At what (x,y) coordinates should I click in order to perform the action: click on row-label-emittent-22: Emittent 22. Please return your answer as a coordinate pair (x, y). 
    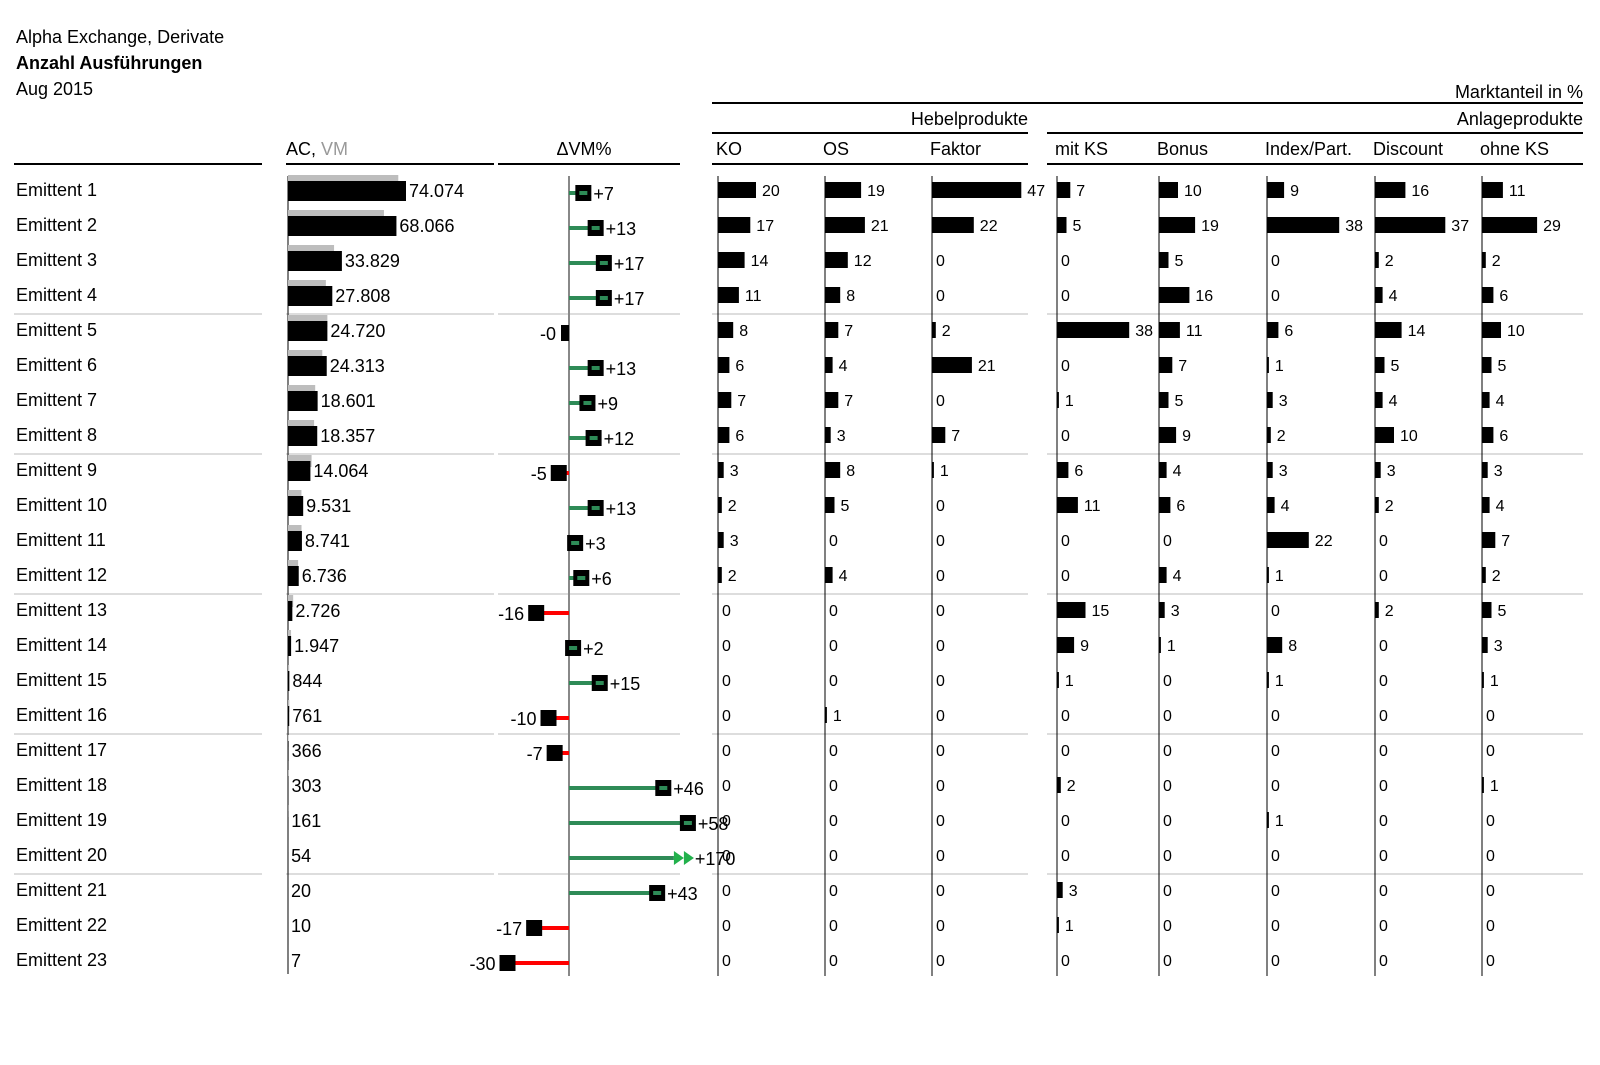
    Looking at the image, I should click on (61, 925).